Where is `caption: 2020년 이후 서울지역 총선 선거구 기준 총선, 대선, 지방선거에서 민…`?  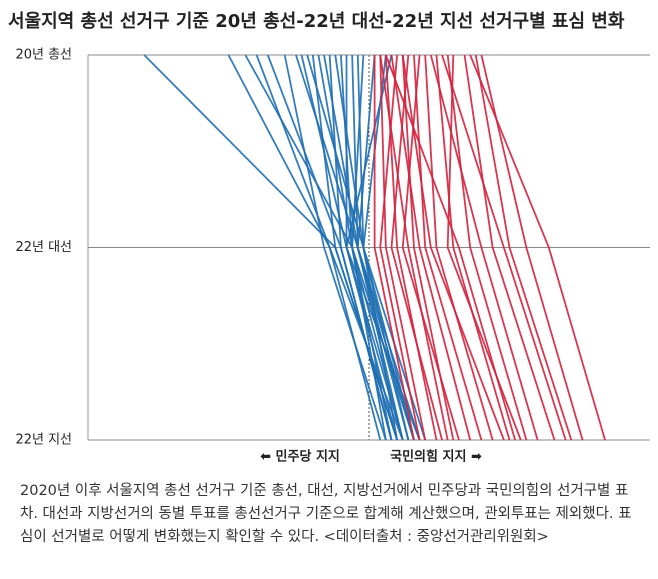
caption: 2020년 이후 서울지역 총선 선거구 기준 총선, 대선, 지방선거에서 민… is located at coordinates (326, 514).